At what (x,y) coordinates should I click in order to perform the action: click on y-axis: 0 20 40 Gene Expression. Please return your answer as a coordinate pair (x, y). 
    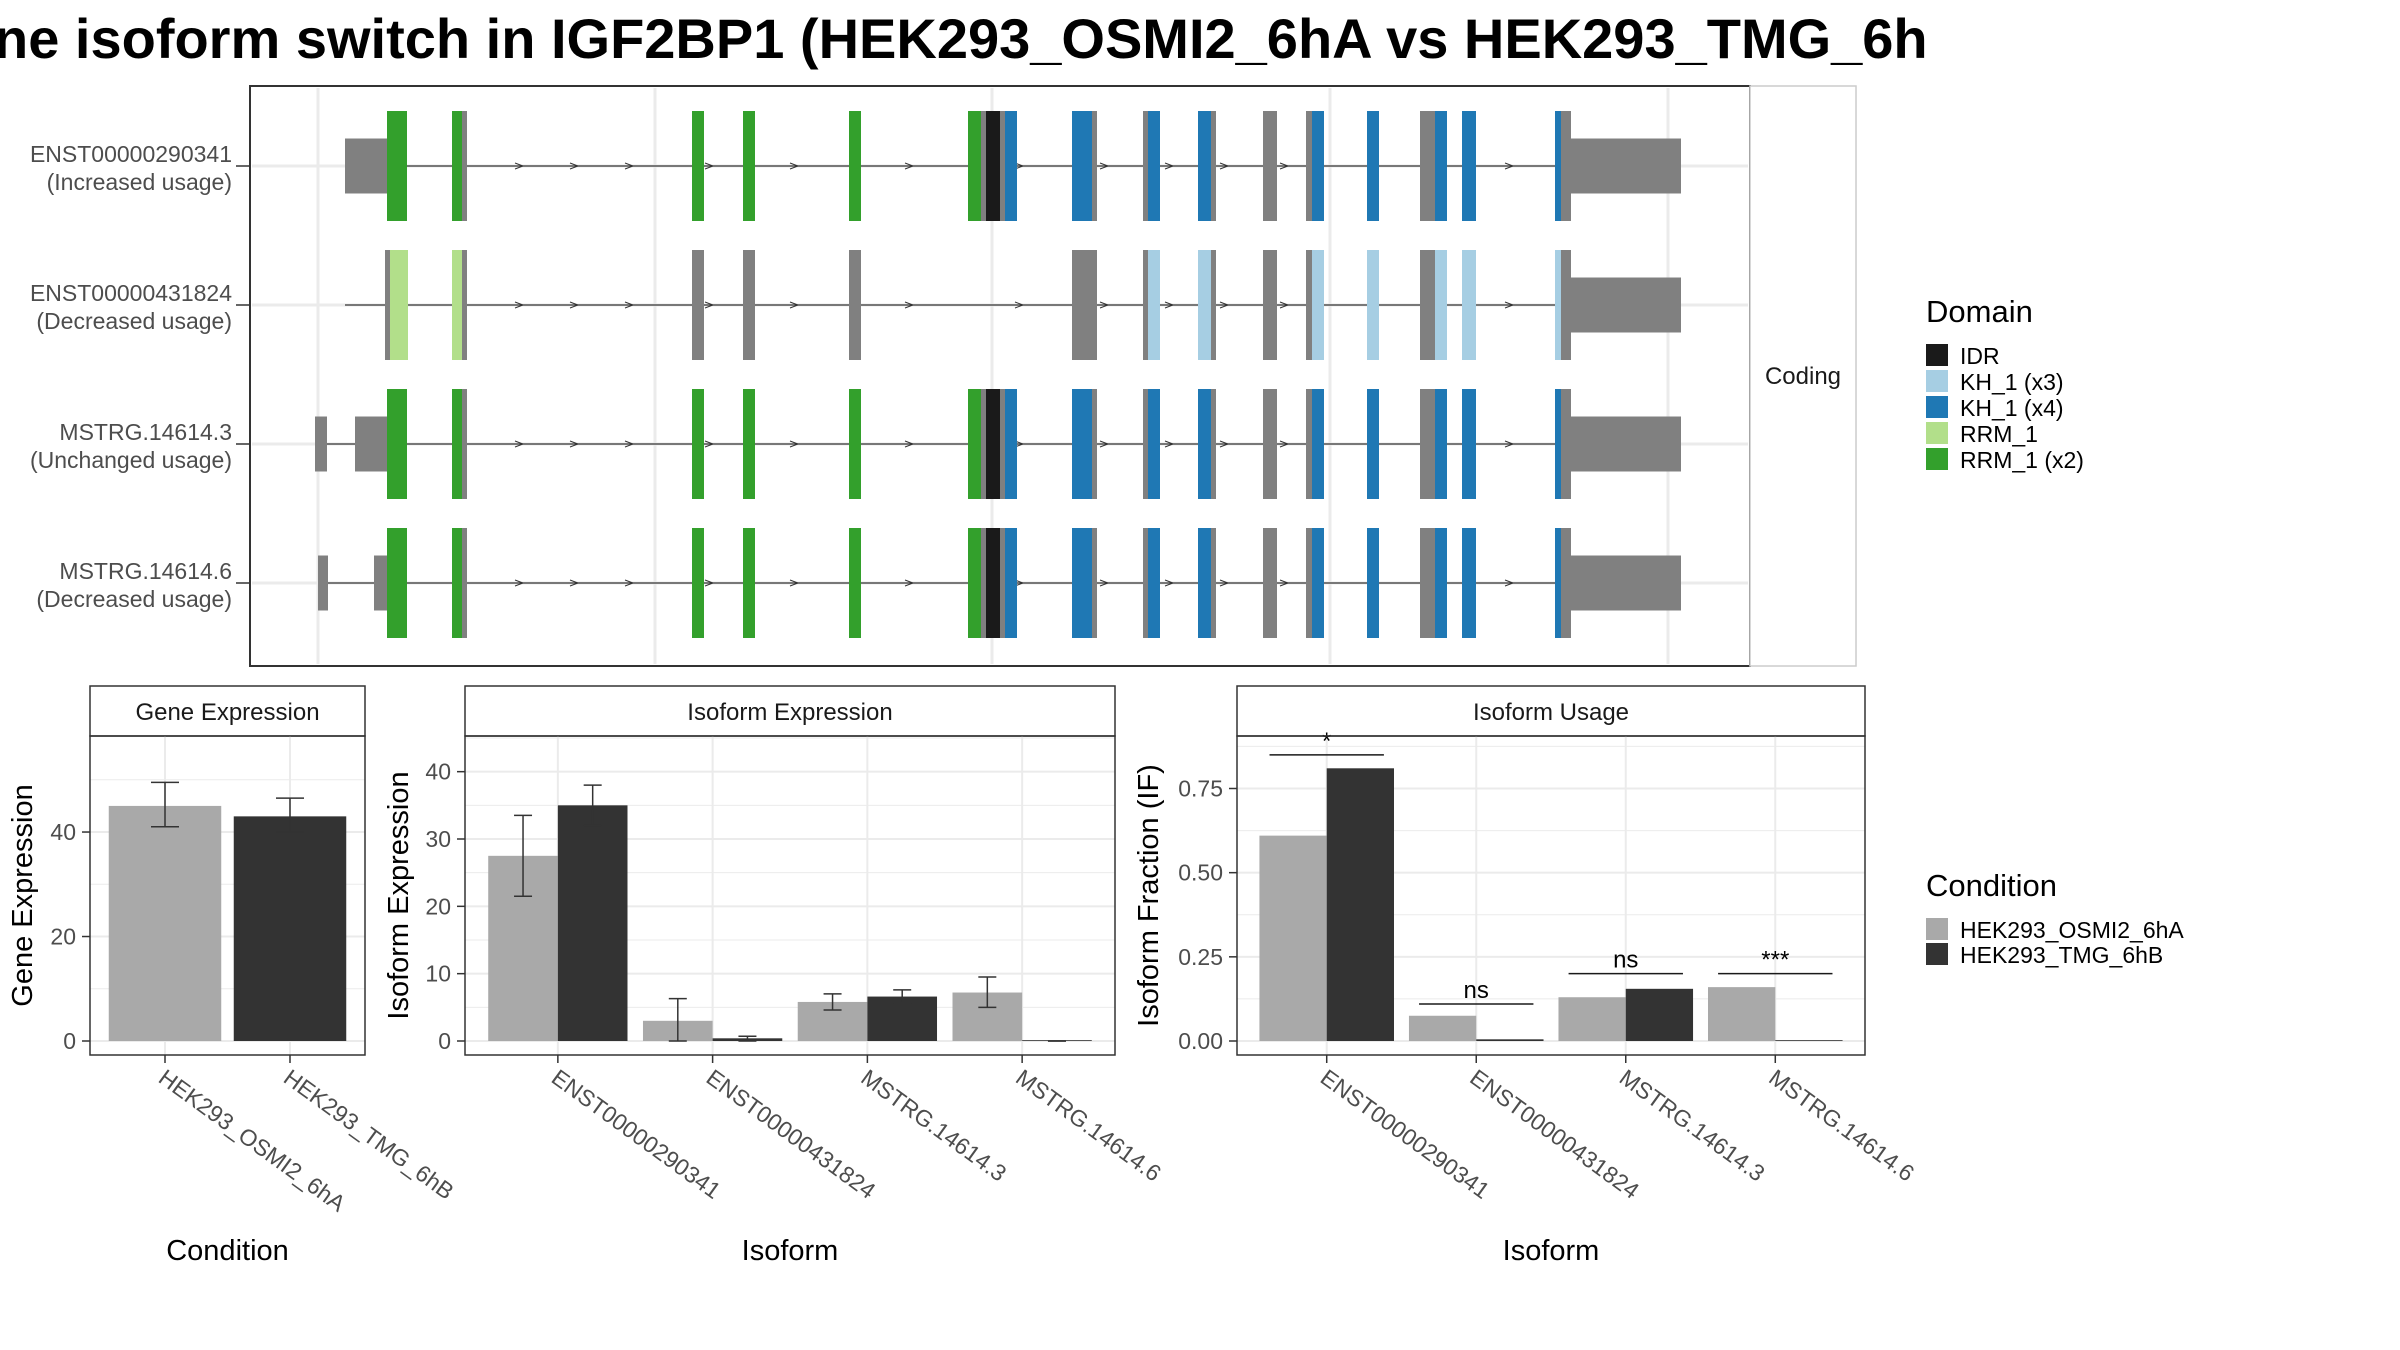
    Looking at the image, I should click on (48, 919).